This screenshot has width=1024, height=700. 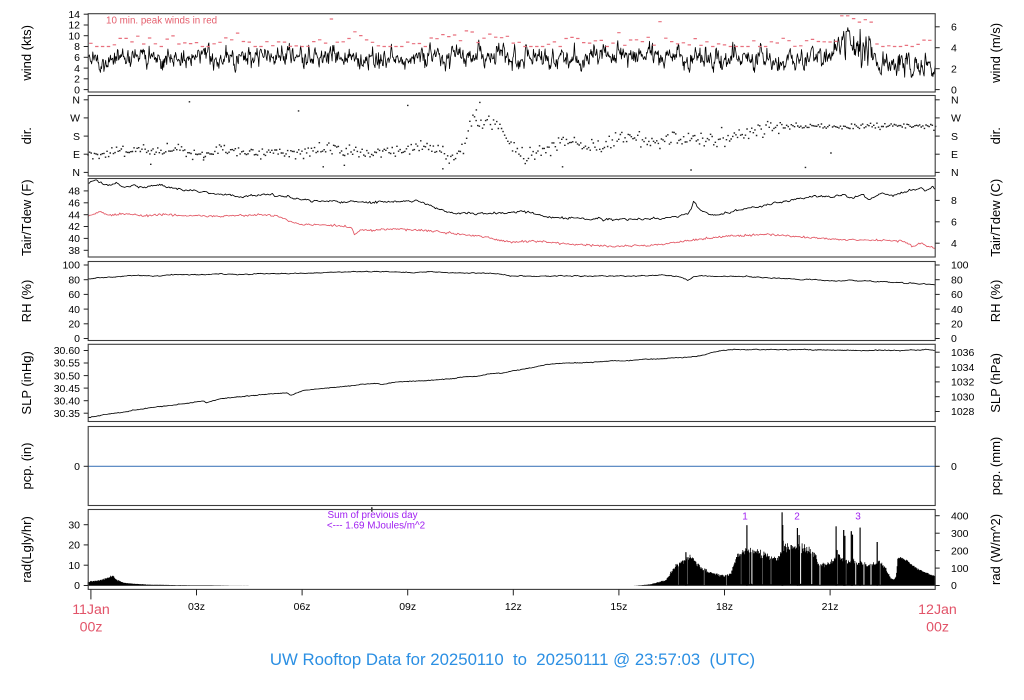 What do you see at coordinates (74, 251) in the screenshot?
I see `svg-text: 38` at bounding box center [74, 251].